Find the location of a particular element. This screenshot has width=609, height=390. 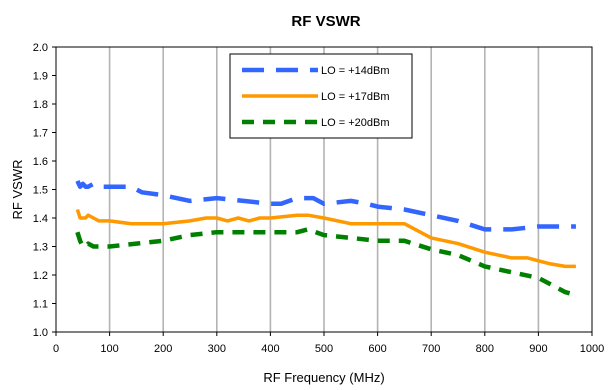

x-tick-label: 0 is located at coordinates (56, 349).